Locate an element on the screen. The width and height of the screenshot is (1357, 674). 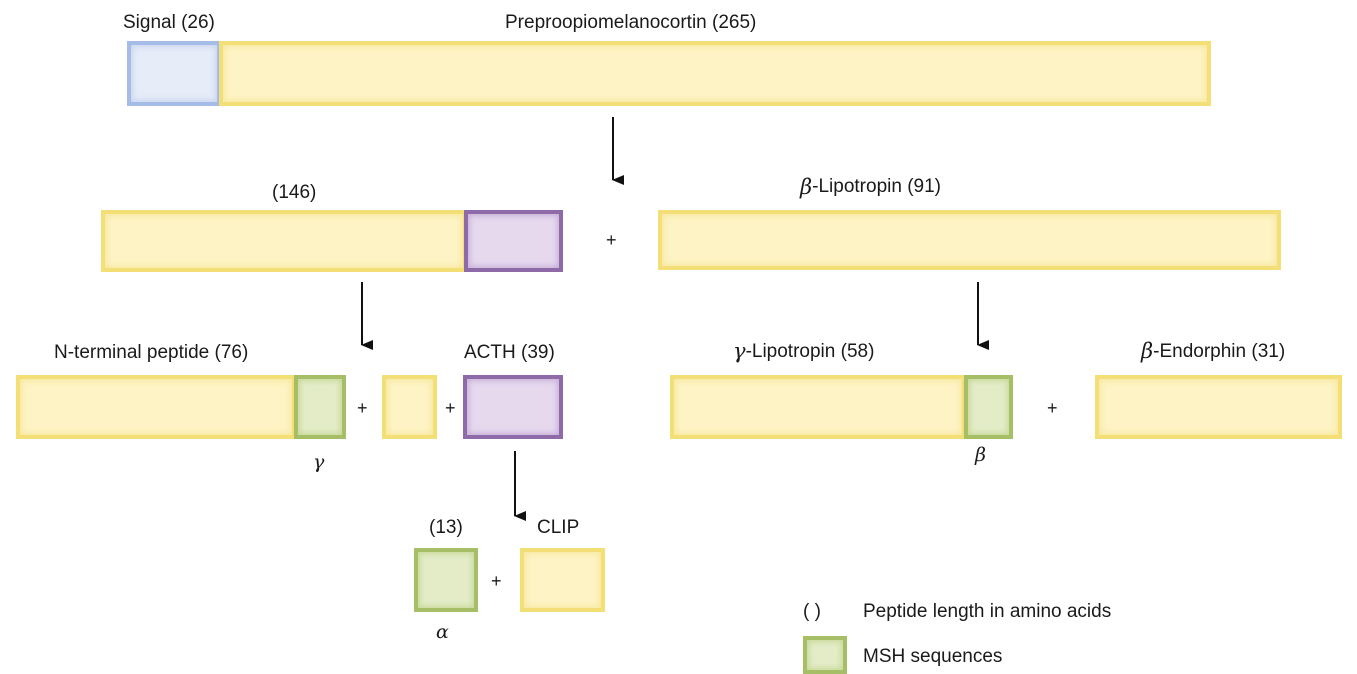
beta-lipotropin-text: -Lipotropin (91) is located at coordinates (876, 186).